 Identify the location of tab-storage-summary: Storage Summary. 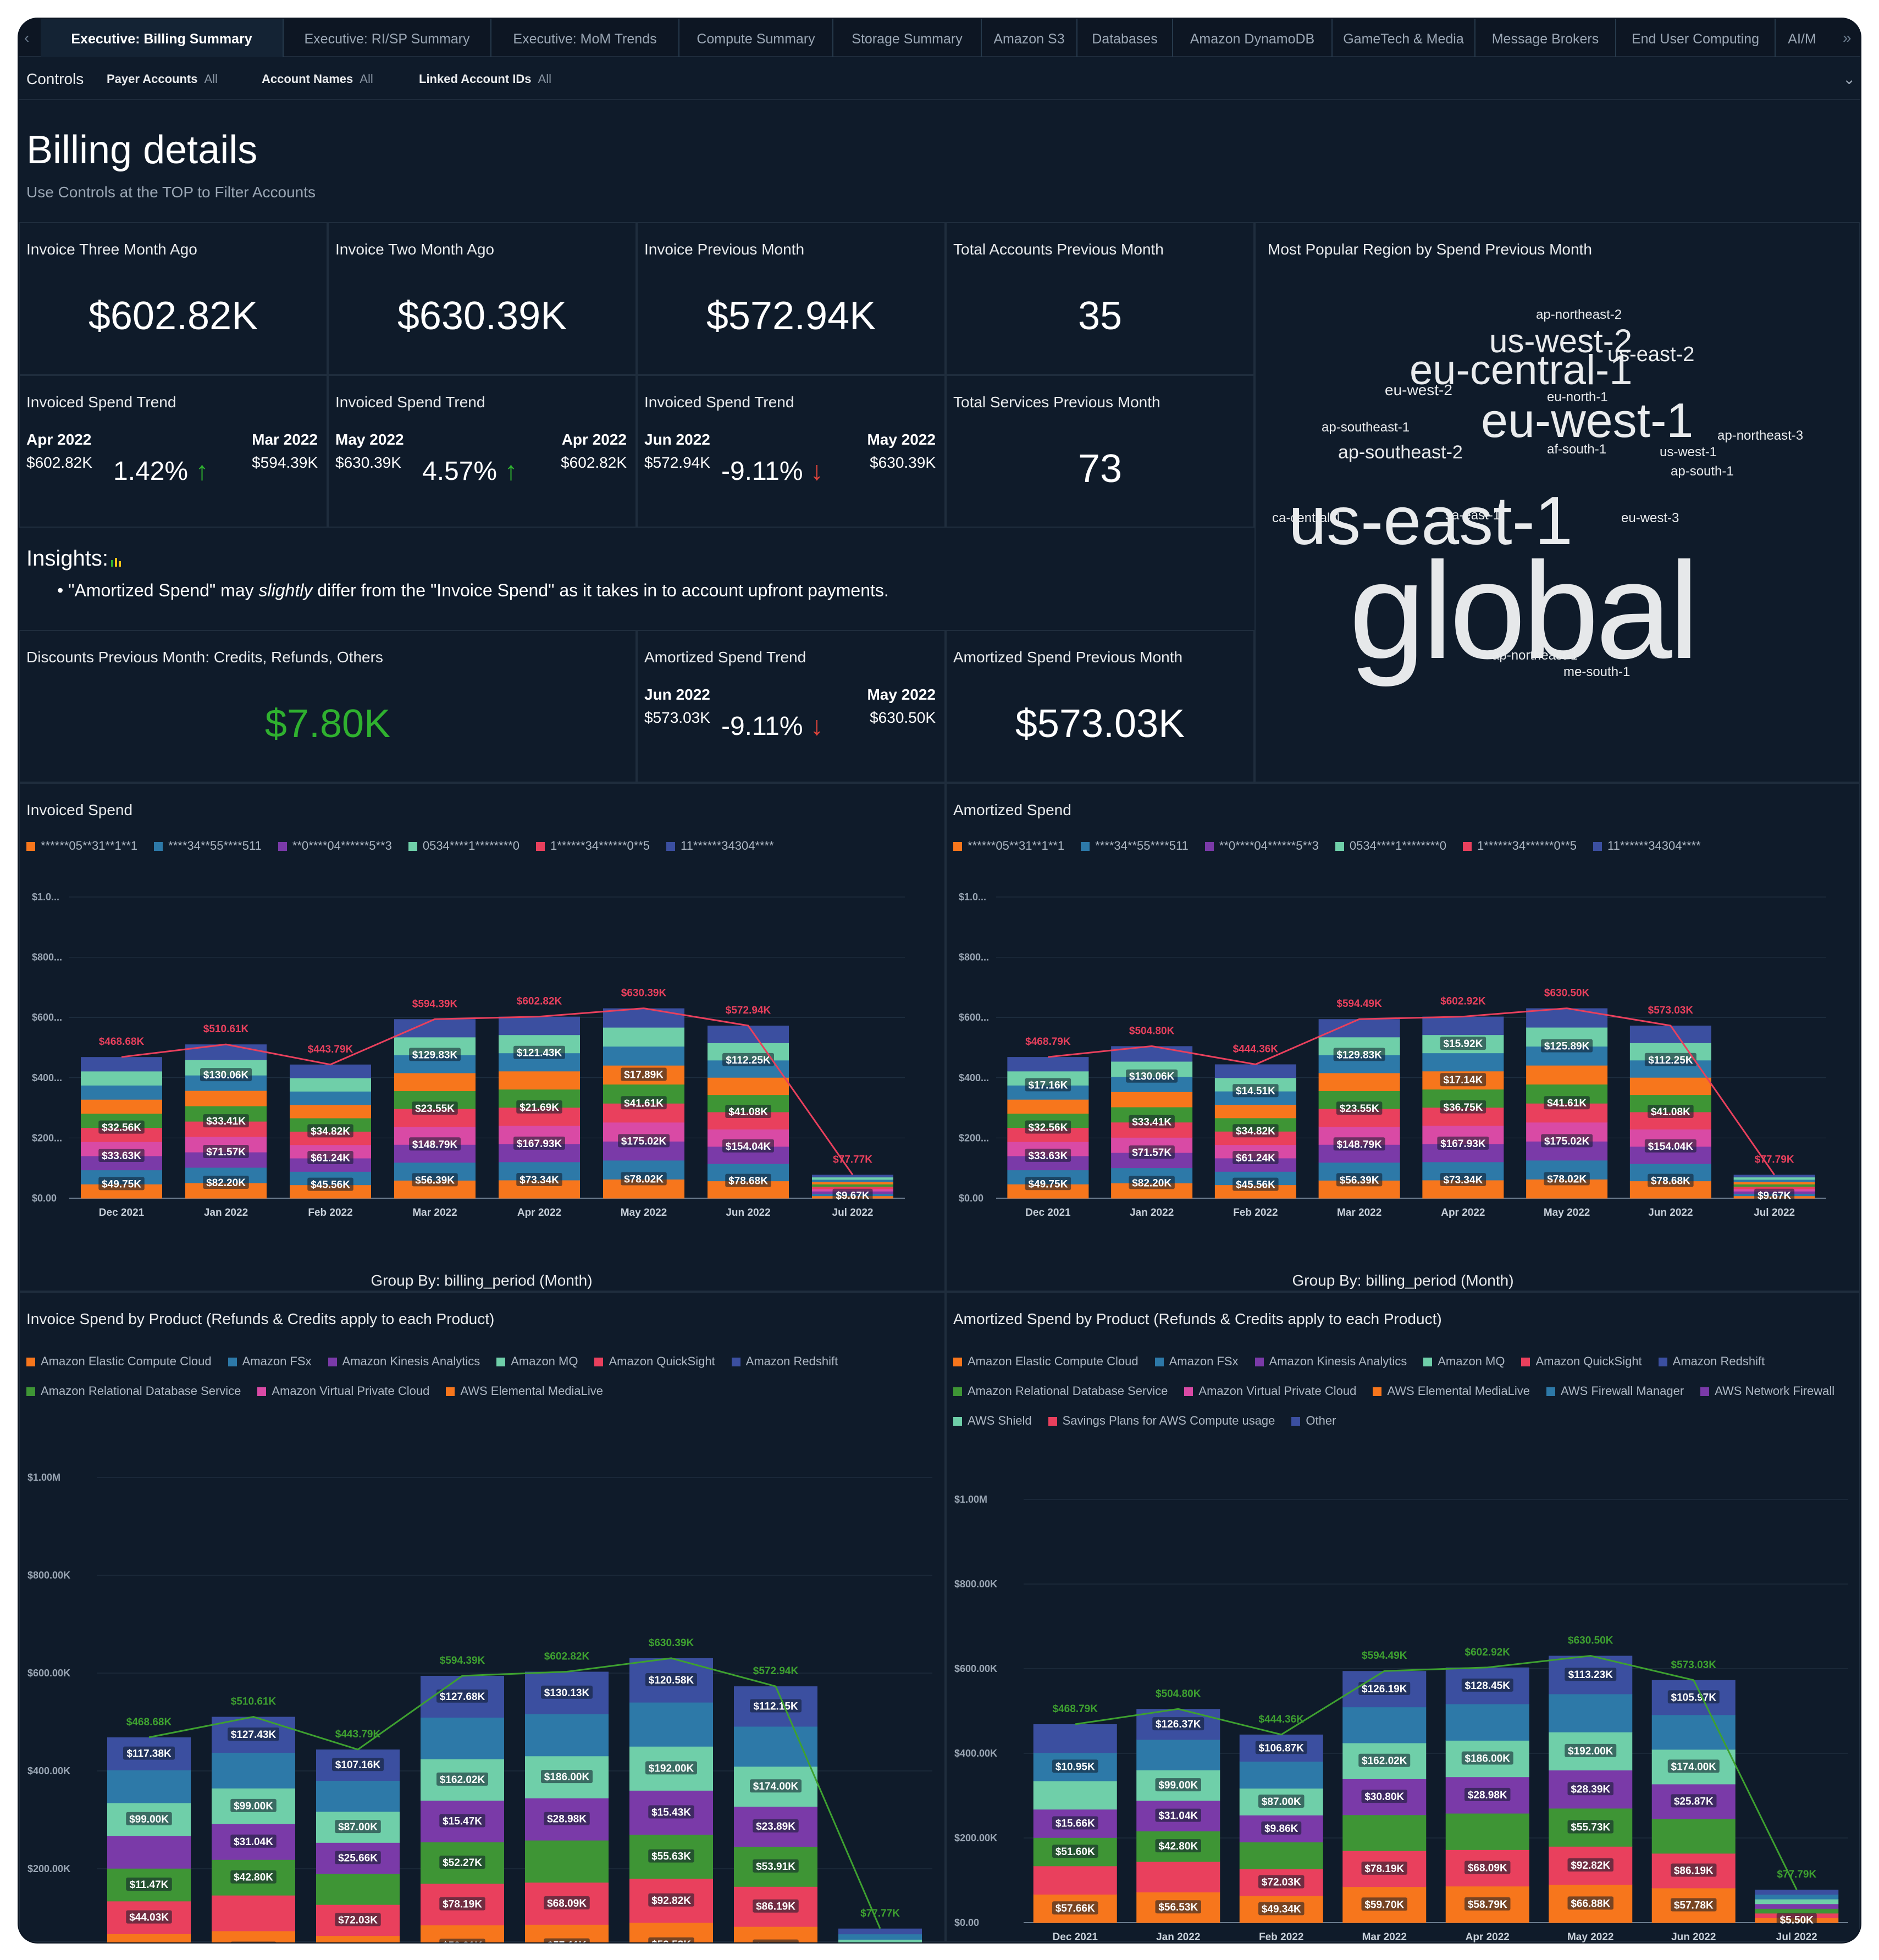
(907, 38).